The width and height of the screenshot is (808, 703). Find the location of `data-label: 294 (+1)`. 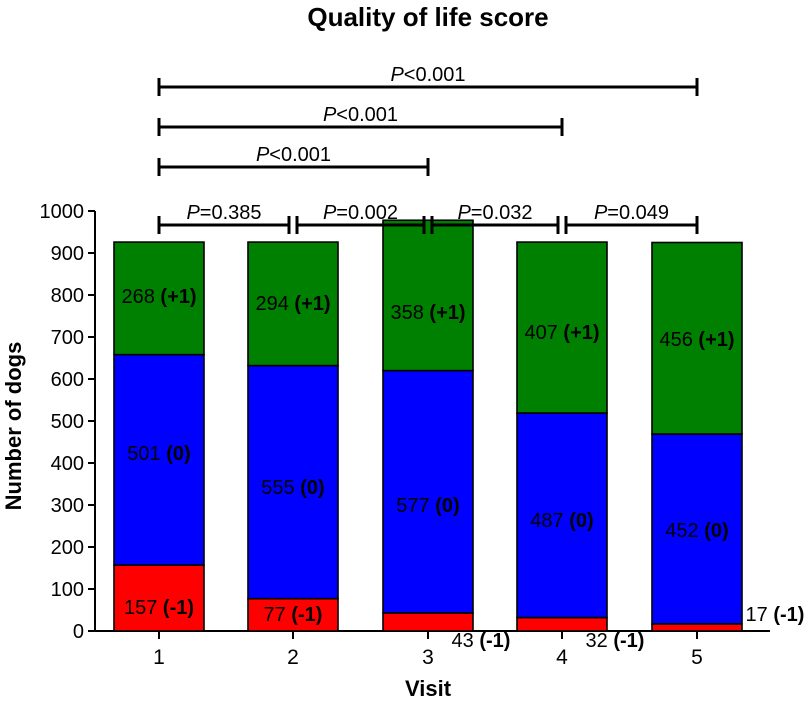

data-label: 294 (+1) is located at coordinates (292, 304).